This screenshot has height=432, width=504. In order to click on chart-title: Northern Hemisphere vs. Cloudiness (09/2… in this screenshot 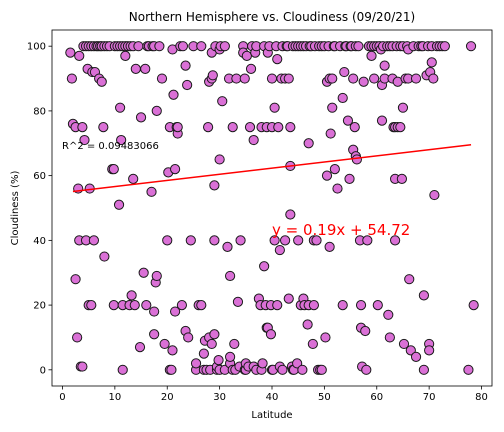, I will do `click(272, 17)`.